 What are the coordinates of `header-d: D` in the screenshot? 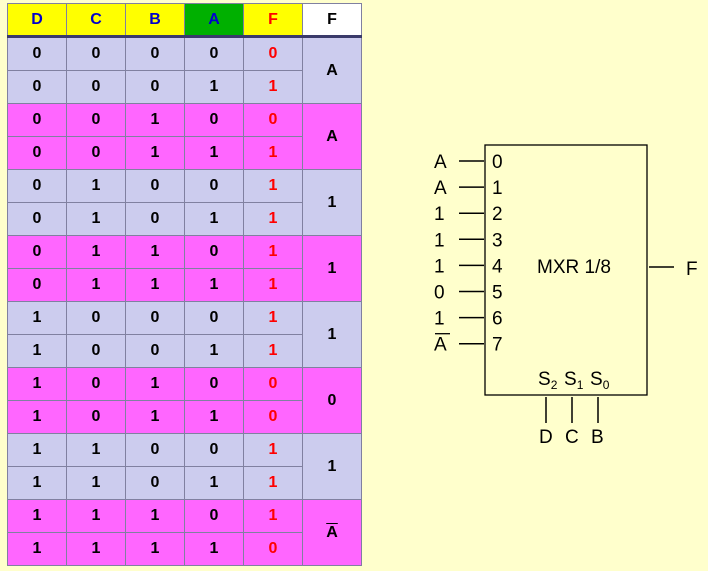 It's located at (37, 20).